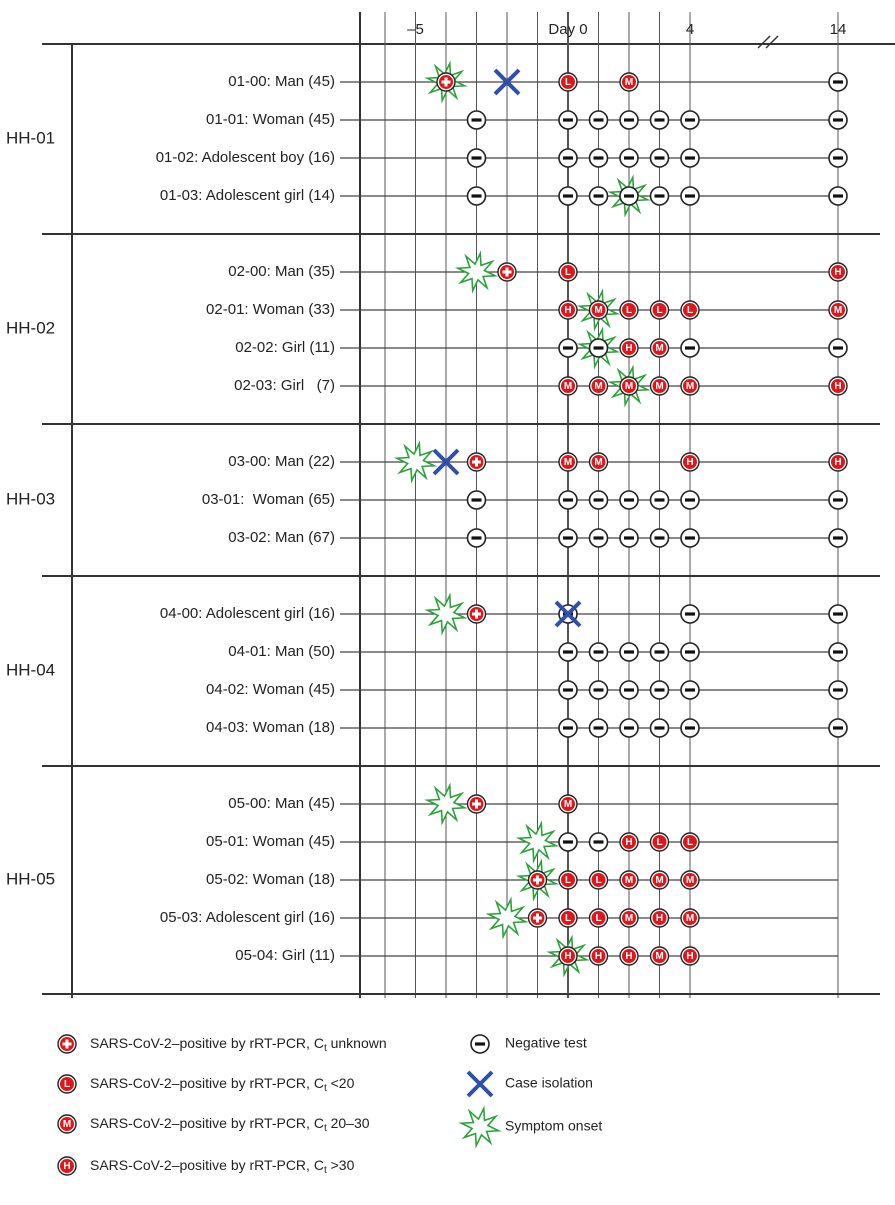 The height and width of the screenshot is (1205, 895). Describe the element at coordinates (222, 1084) in the screenshot. I see `legend-label: SARS-CoV-2–positive by rRT-PCR, Ct <20` at that location.